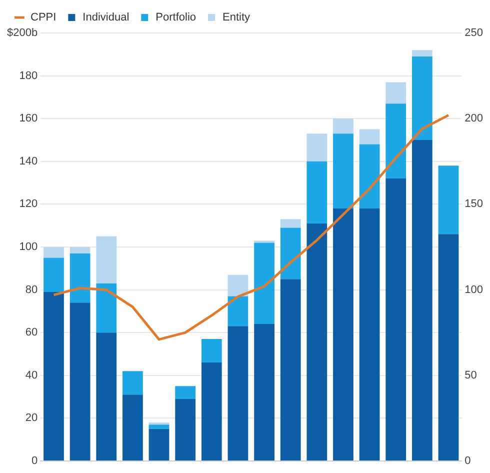  What do you see at coordinates (34, 461) in the screenshot?
I see `y-tick-label: 0` at bounding box center [34, 461].